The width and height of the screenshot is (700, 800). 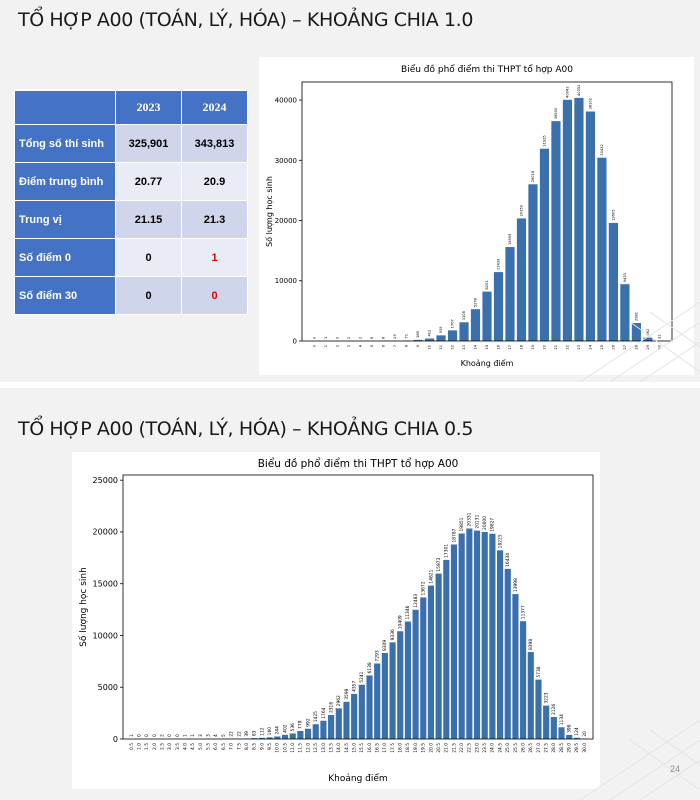 What do you see at coordinates (568, 347) in the screenshot?
I see `x-tick-label: 22` at bounding box center [568, 347].